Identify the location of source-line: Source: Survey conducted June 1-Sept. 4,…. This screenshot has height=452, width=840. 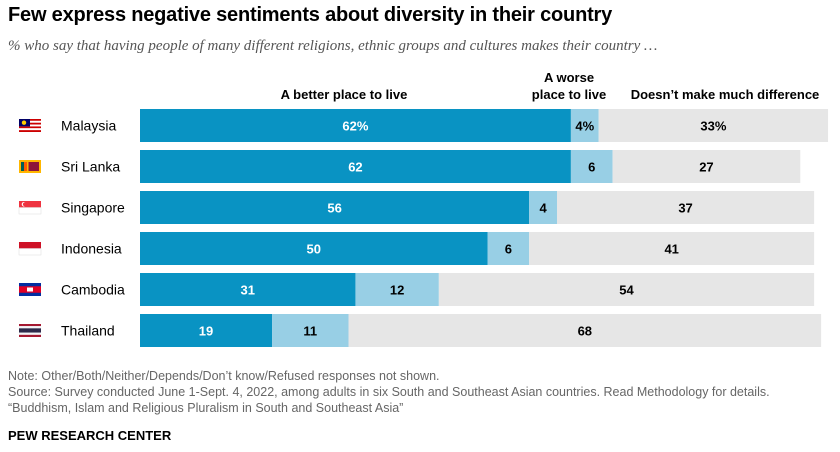
(389, 392).